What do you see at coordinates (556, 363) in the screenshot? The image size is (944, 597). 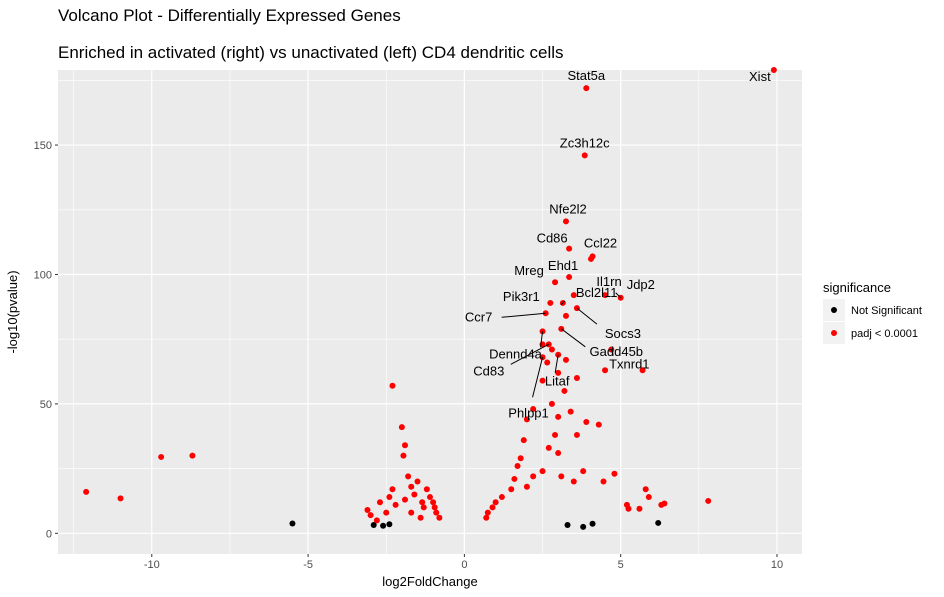 I see `leader-line-litaf` at bounding box center [556, 363].